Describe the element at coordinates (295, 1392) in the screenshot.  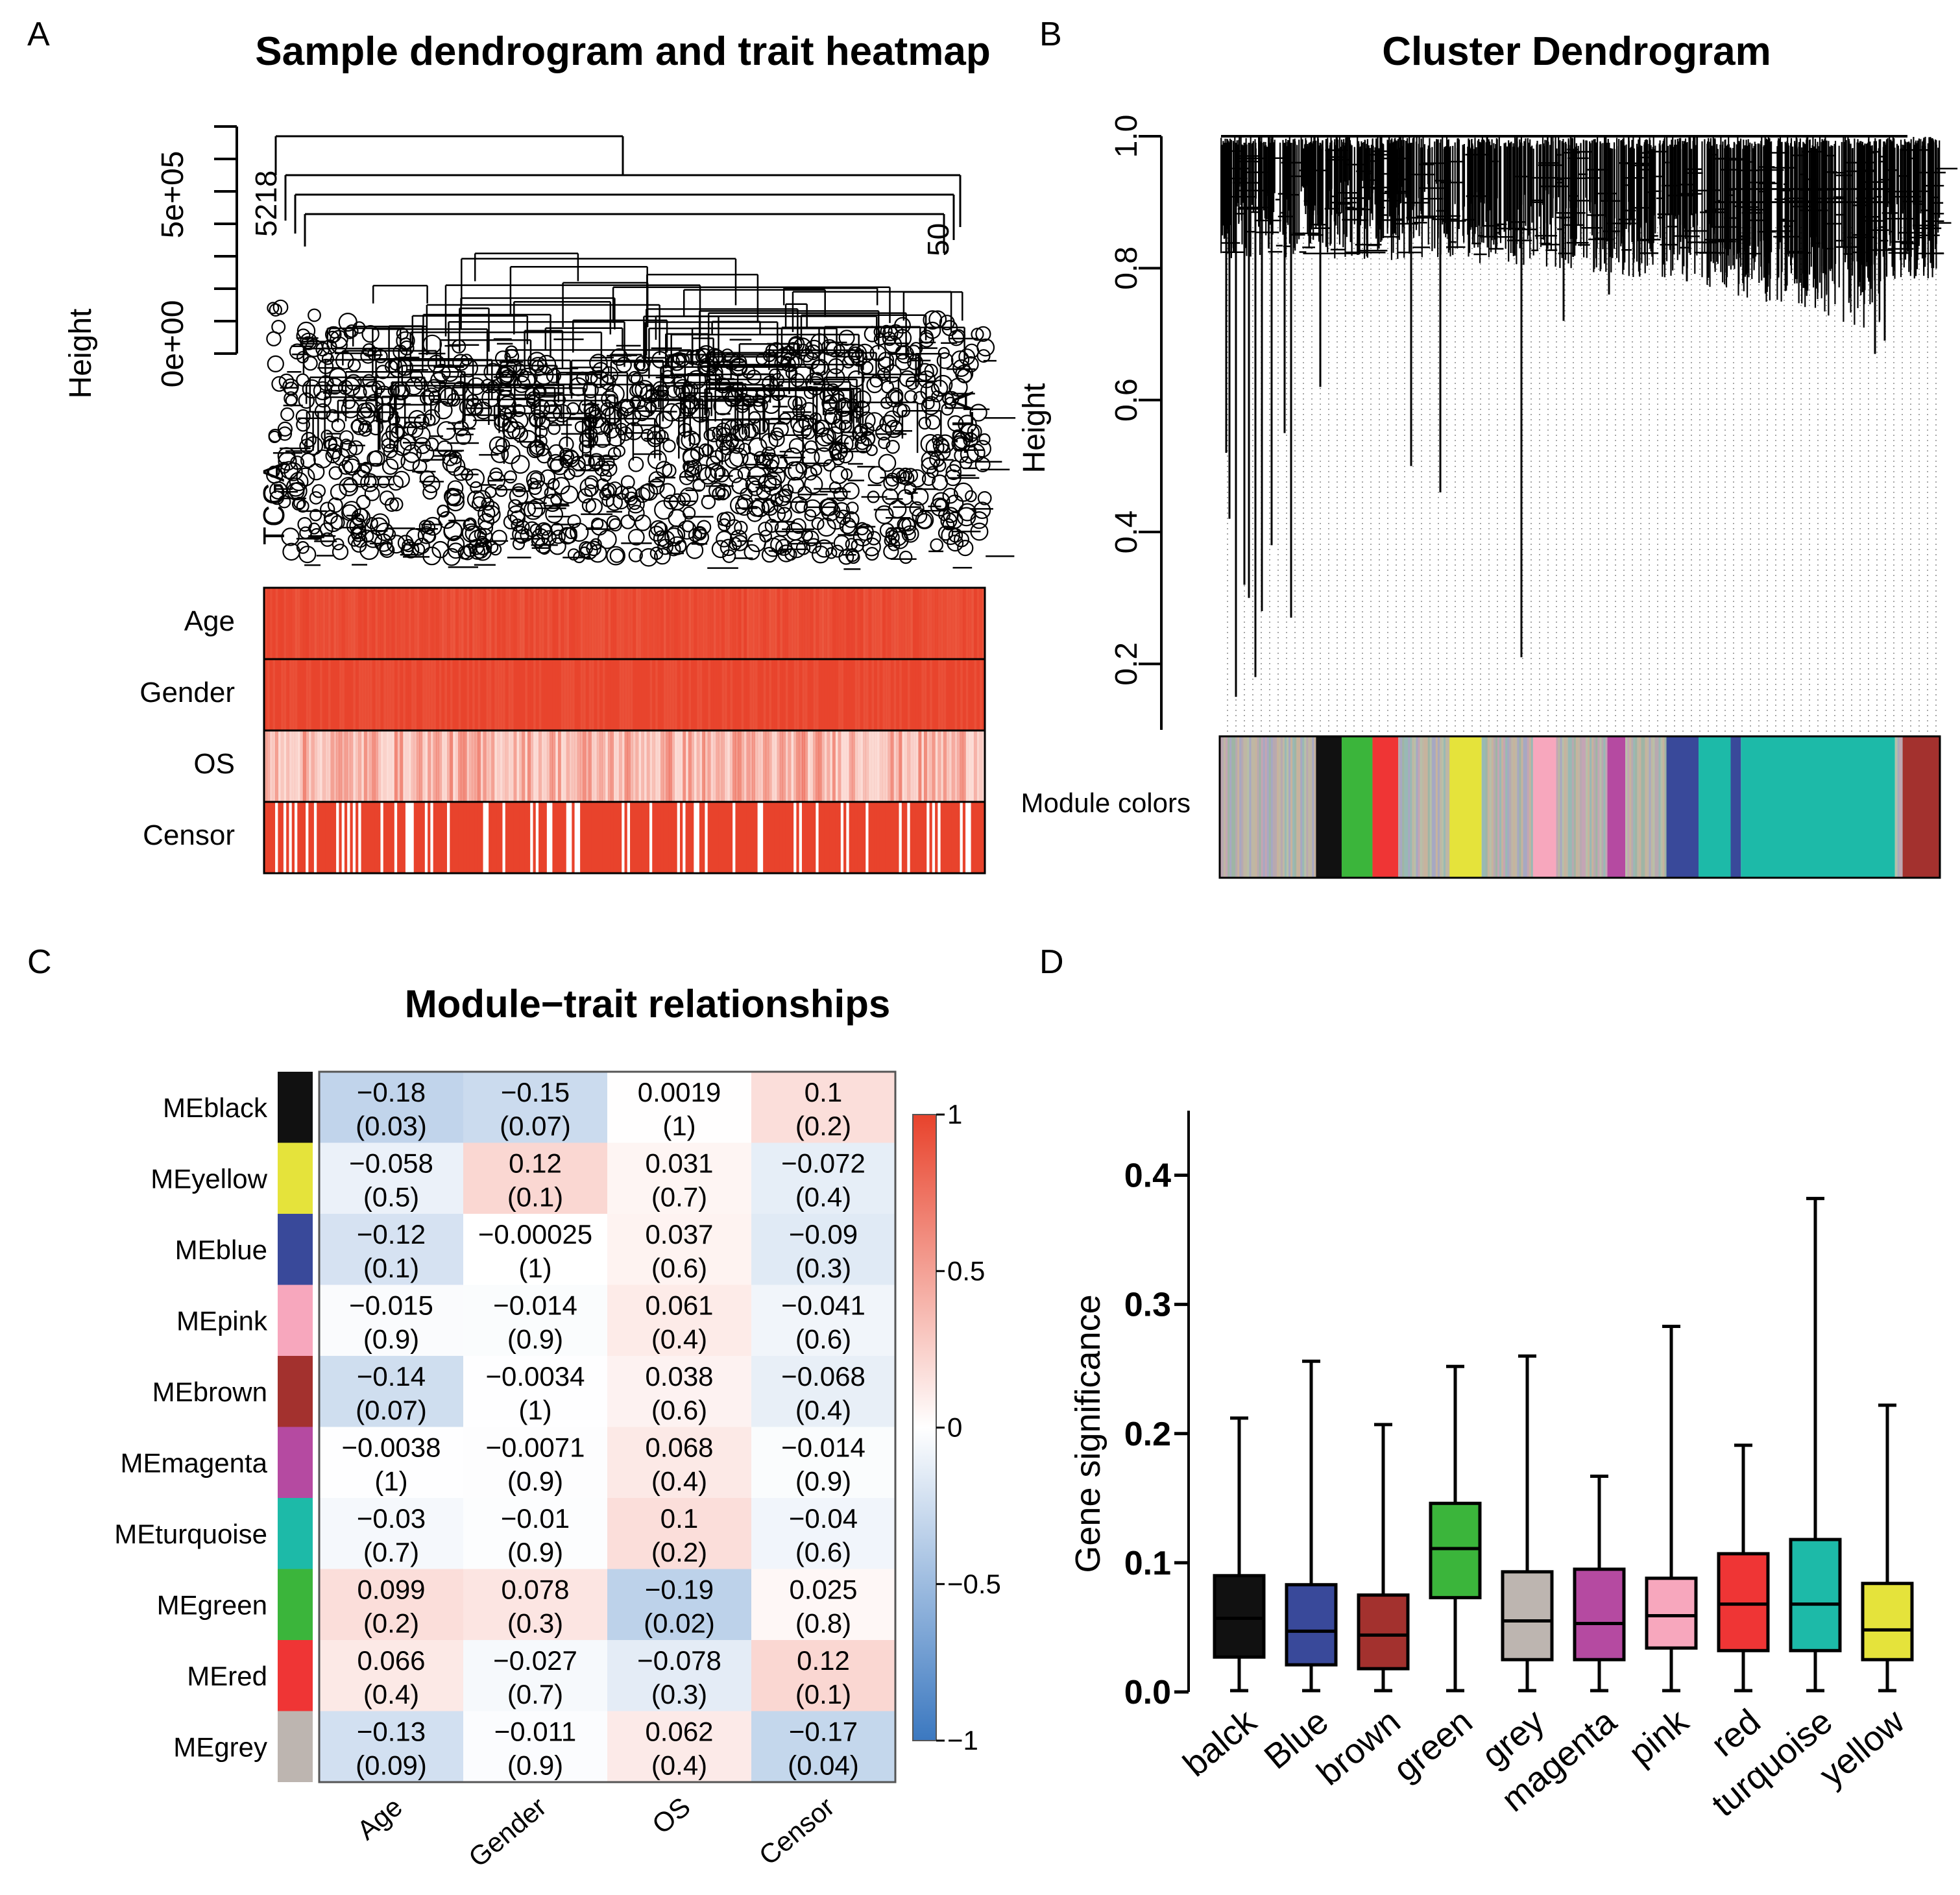
I see `module-color-swatch` at that location.